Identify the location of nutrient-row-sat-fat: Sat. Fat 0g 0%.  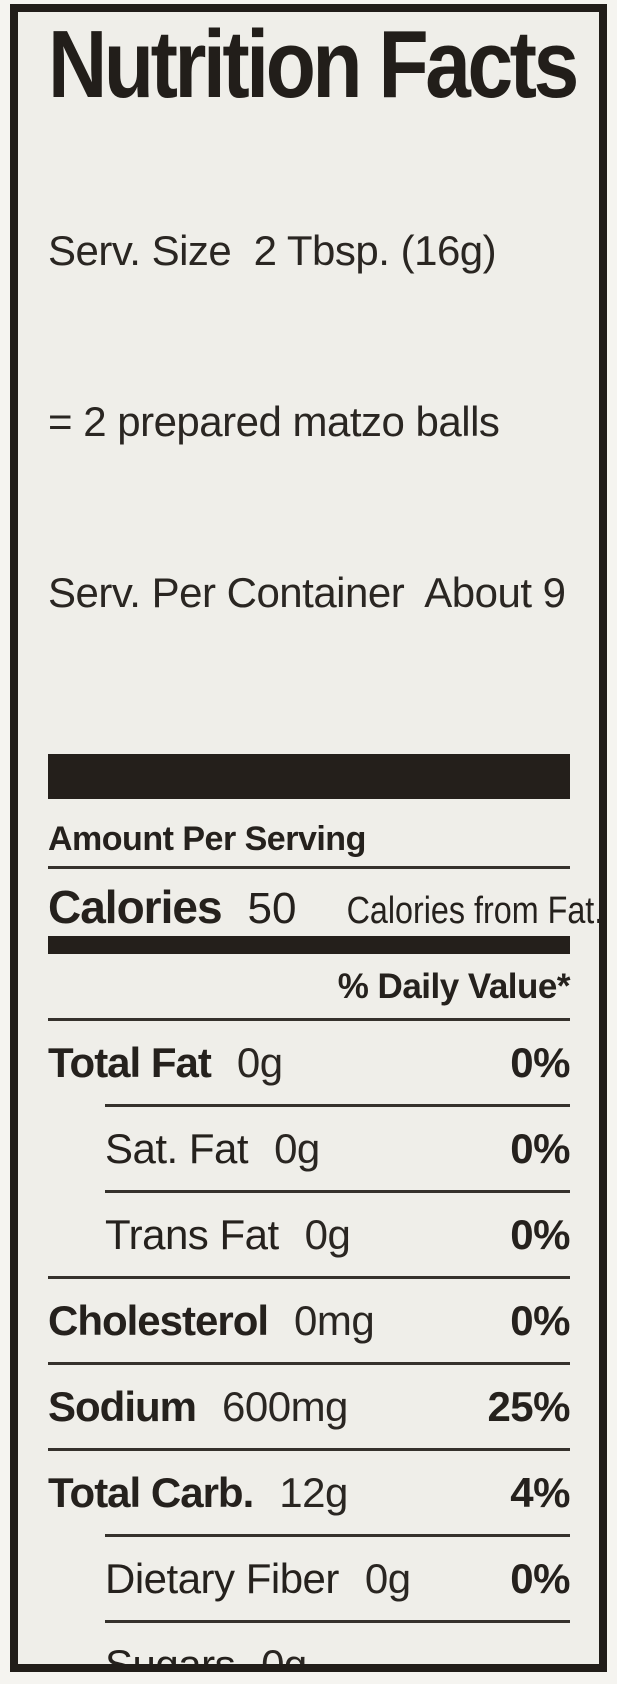
(309, 1148).